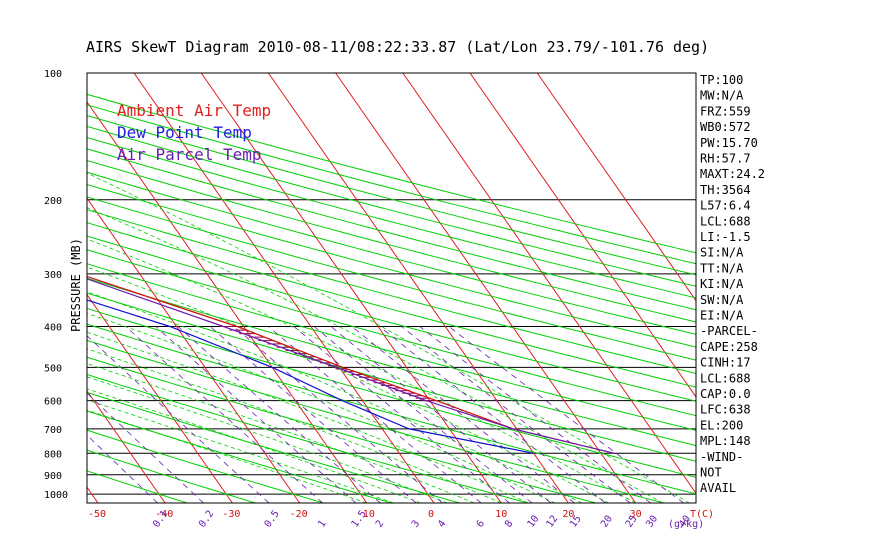  I want to click on y-axis-label: PRESSURE (MB), so click(76, 285).